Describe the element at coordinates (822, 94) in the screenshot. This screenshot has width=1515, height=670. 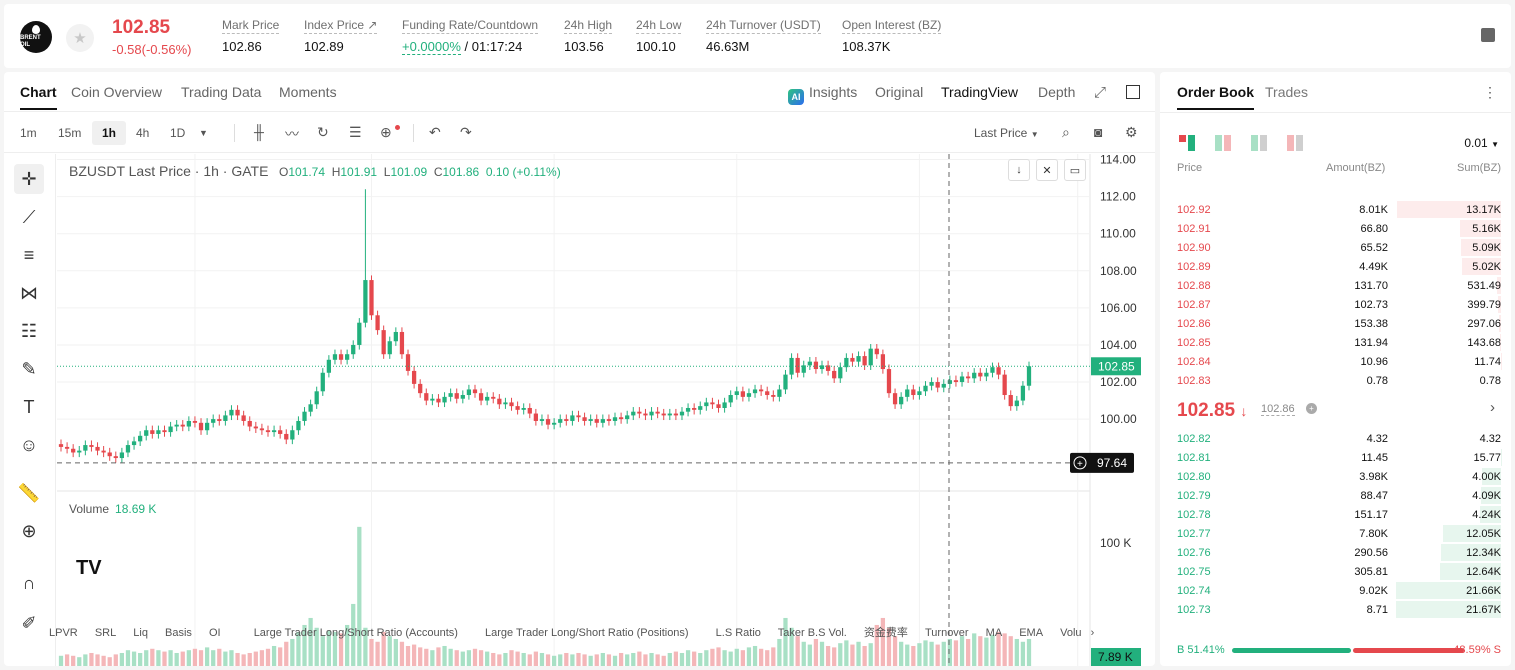
I see `tab-insights: AI Insights` at that location.